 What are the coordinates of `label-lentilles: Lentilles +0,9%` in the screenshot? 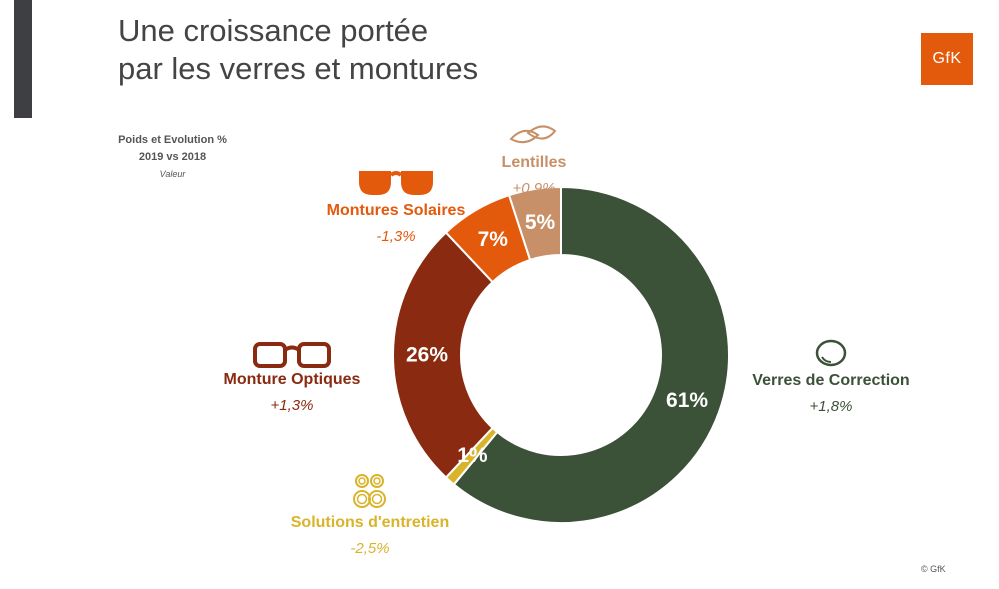 It's located at (534, 175).